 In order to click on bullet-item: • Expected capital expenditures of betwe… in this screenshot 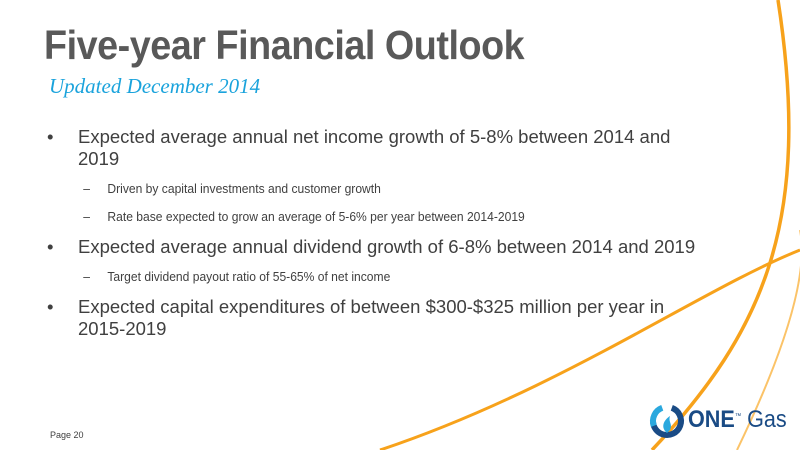, I will do `click(376, 318)`.